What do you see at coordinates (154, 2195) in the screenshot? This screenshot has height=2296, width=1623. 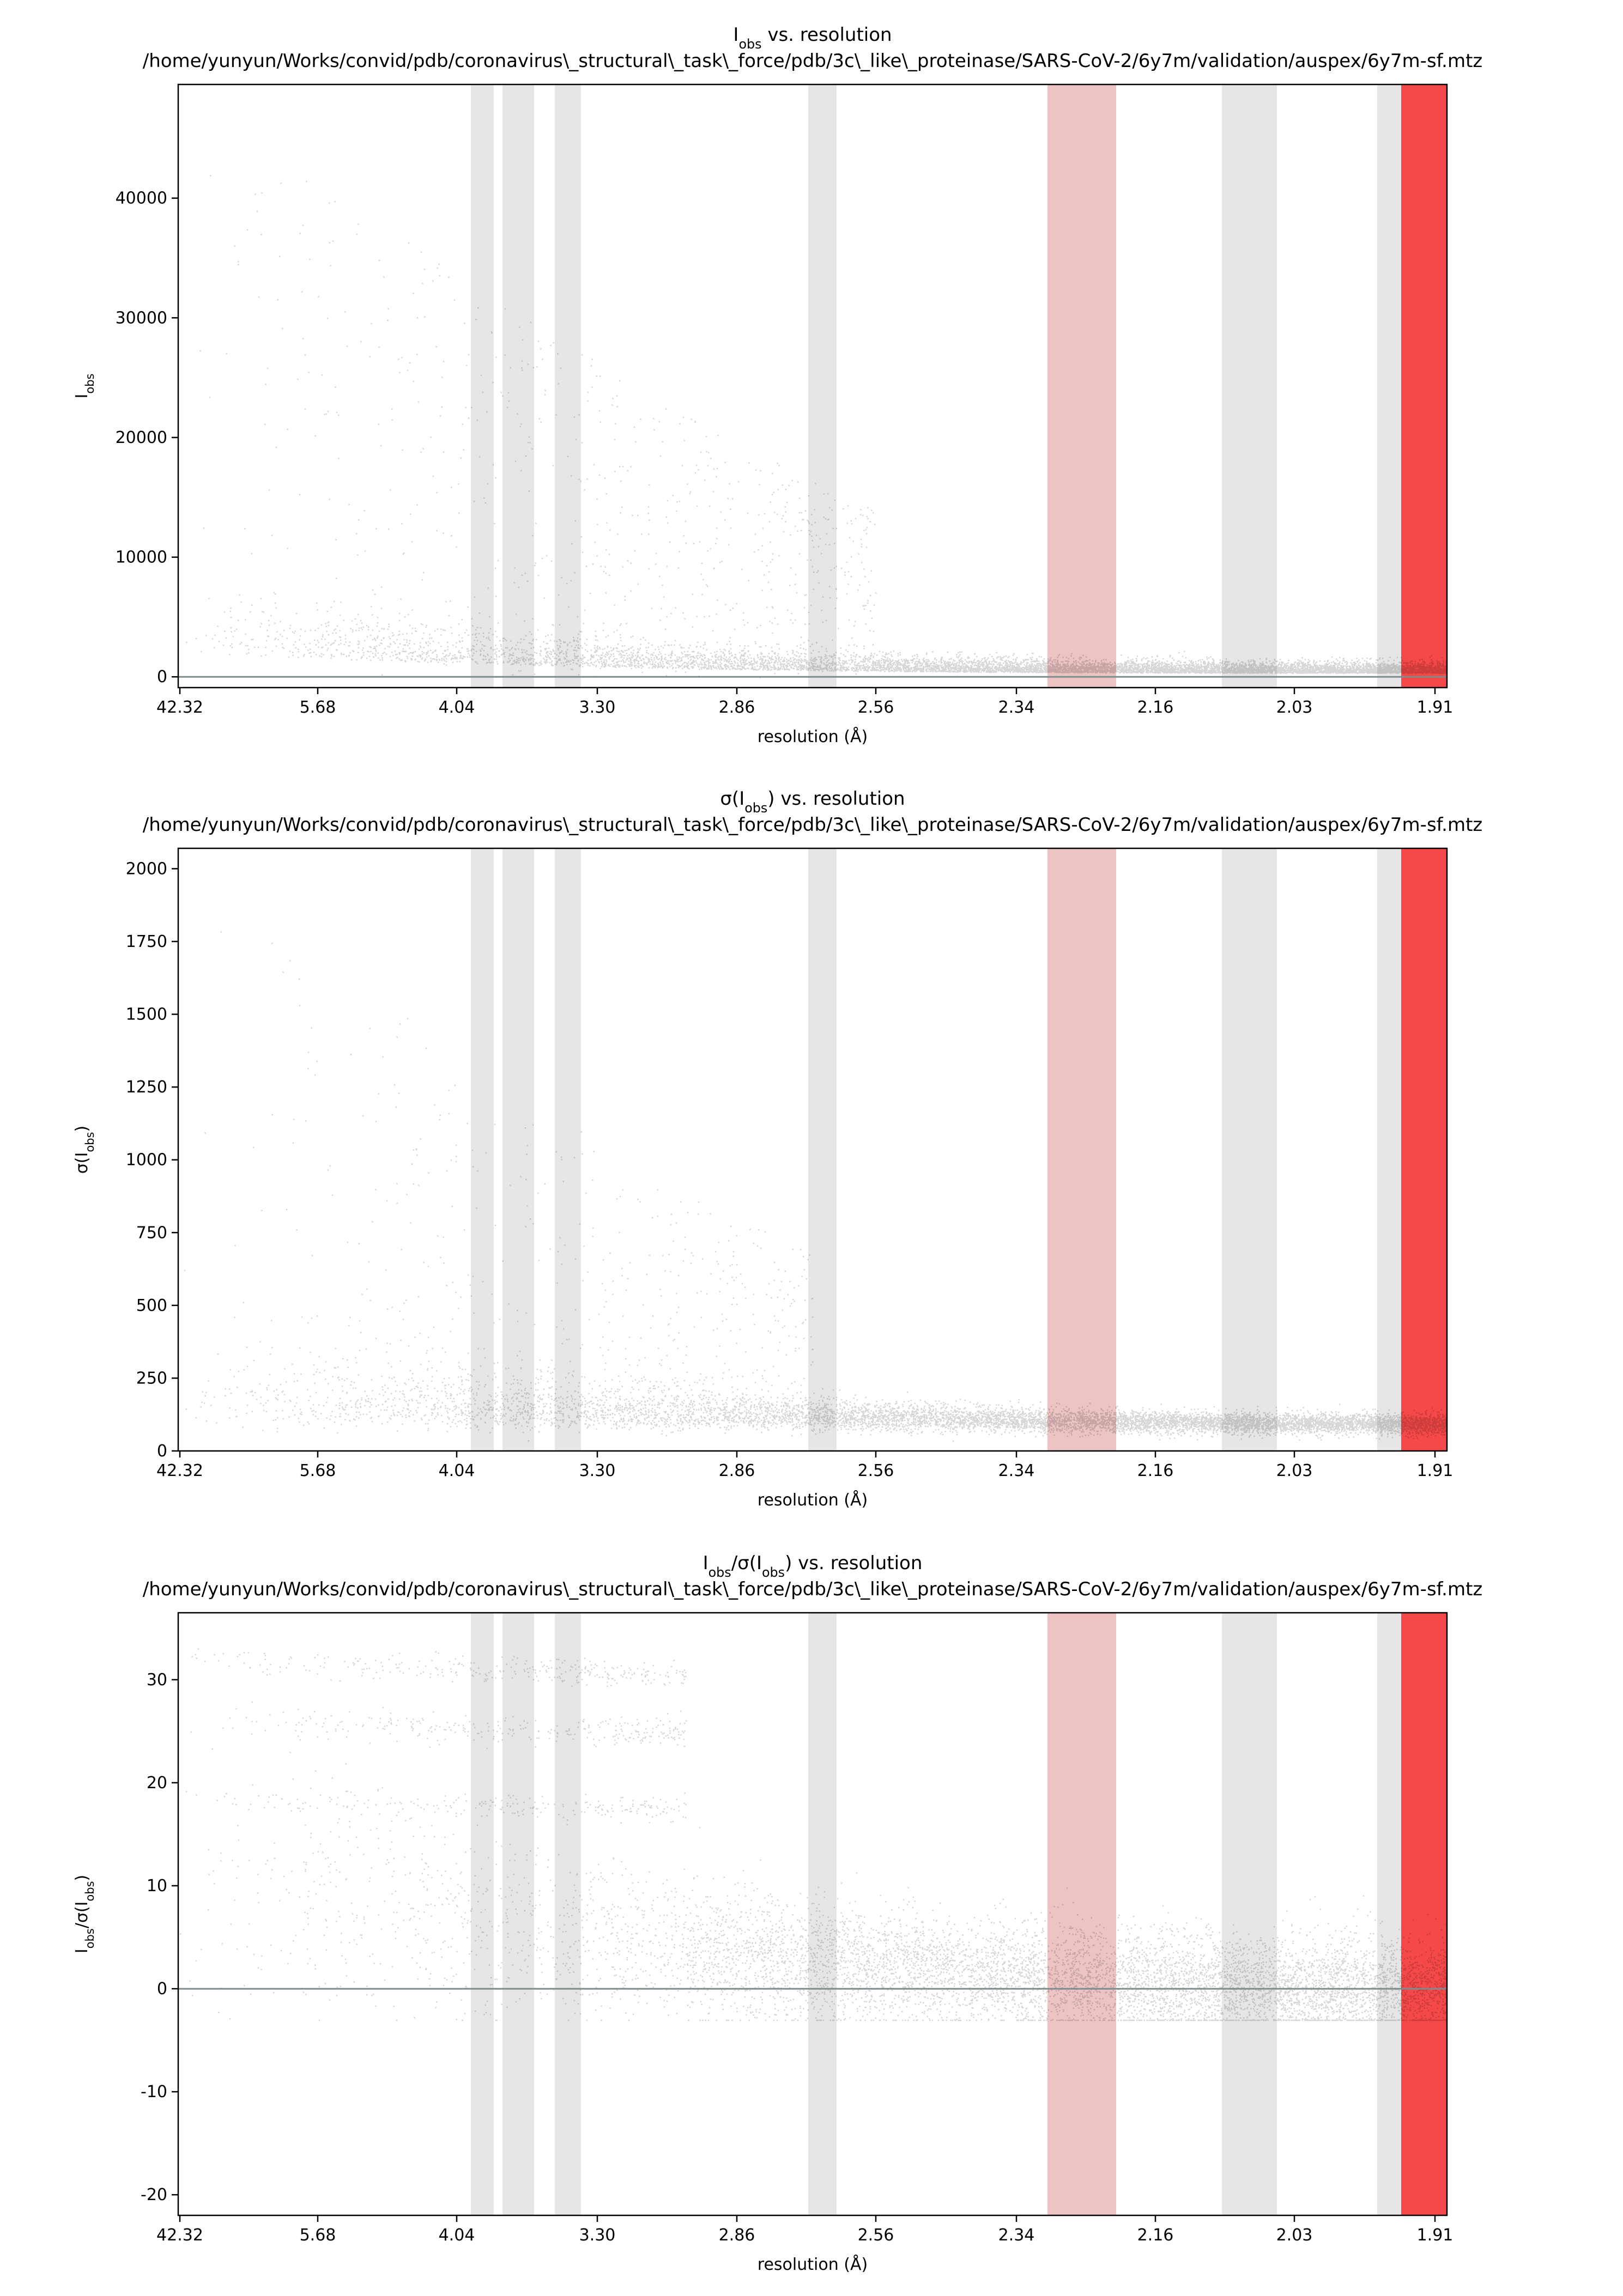 I see `y-tick-label: -20` at bounding box center [154, 2195].